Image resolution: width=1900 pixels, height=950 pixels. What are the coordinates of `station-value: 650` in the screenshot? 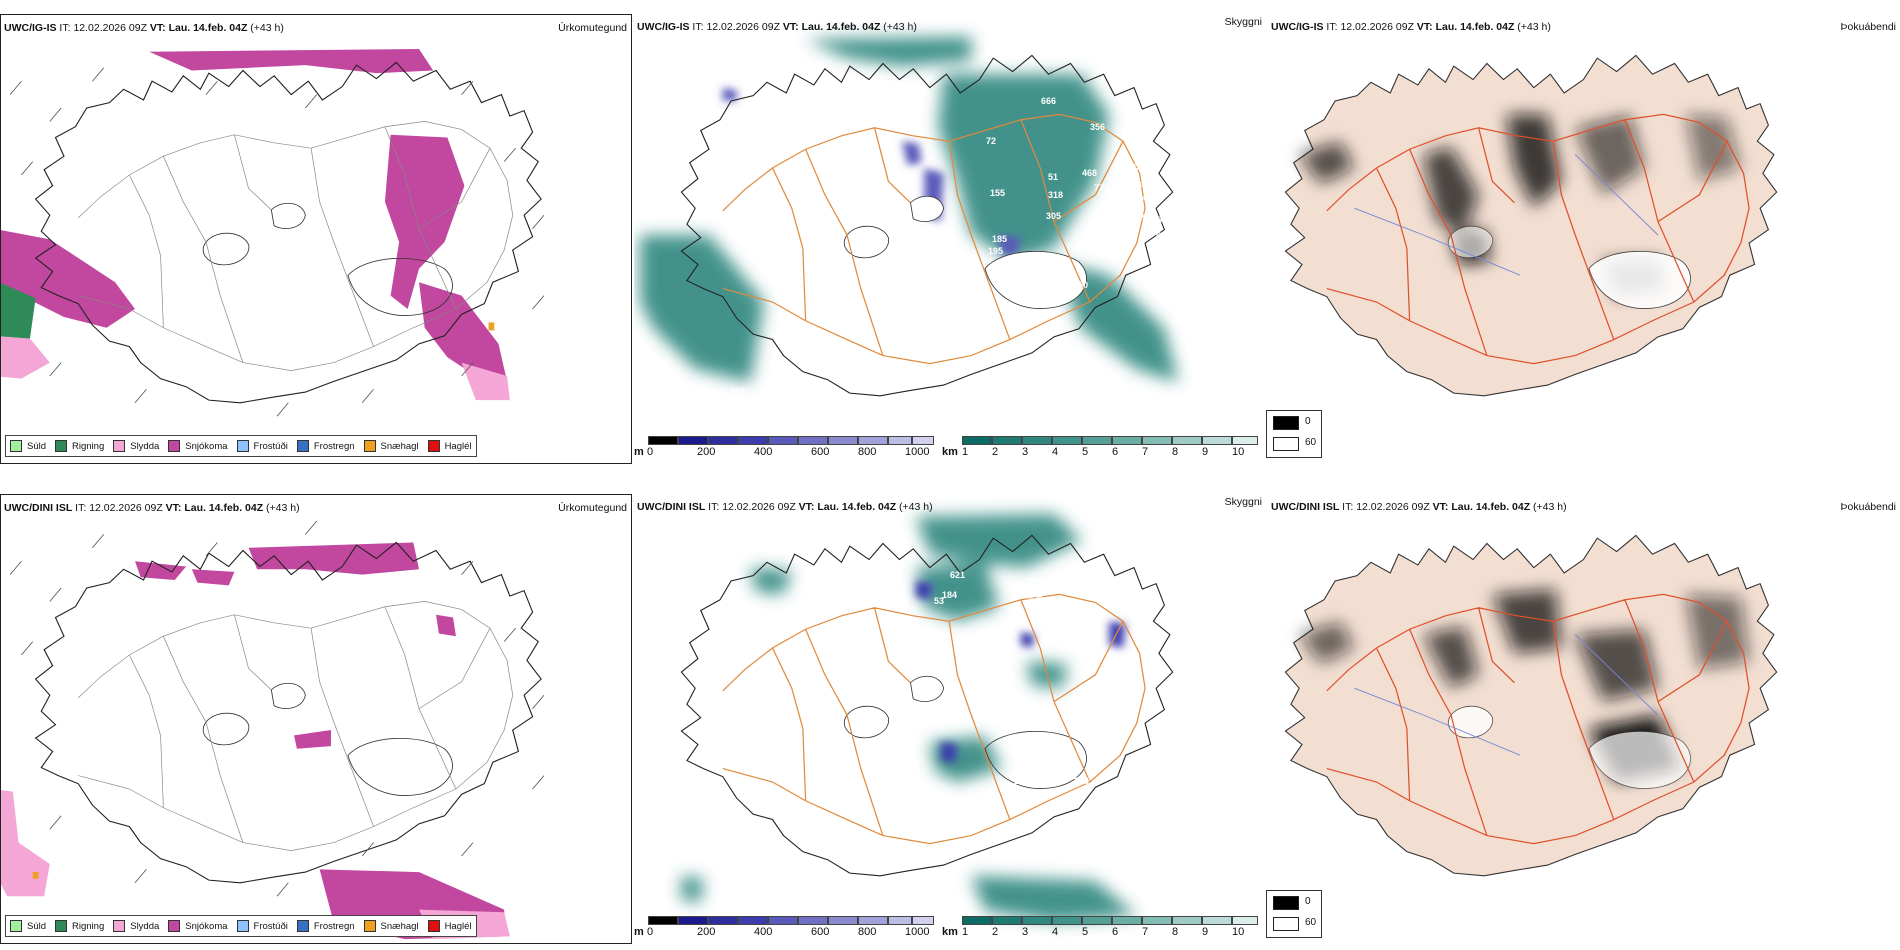 It's located at (1144, 185).